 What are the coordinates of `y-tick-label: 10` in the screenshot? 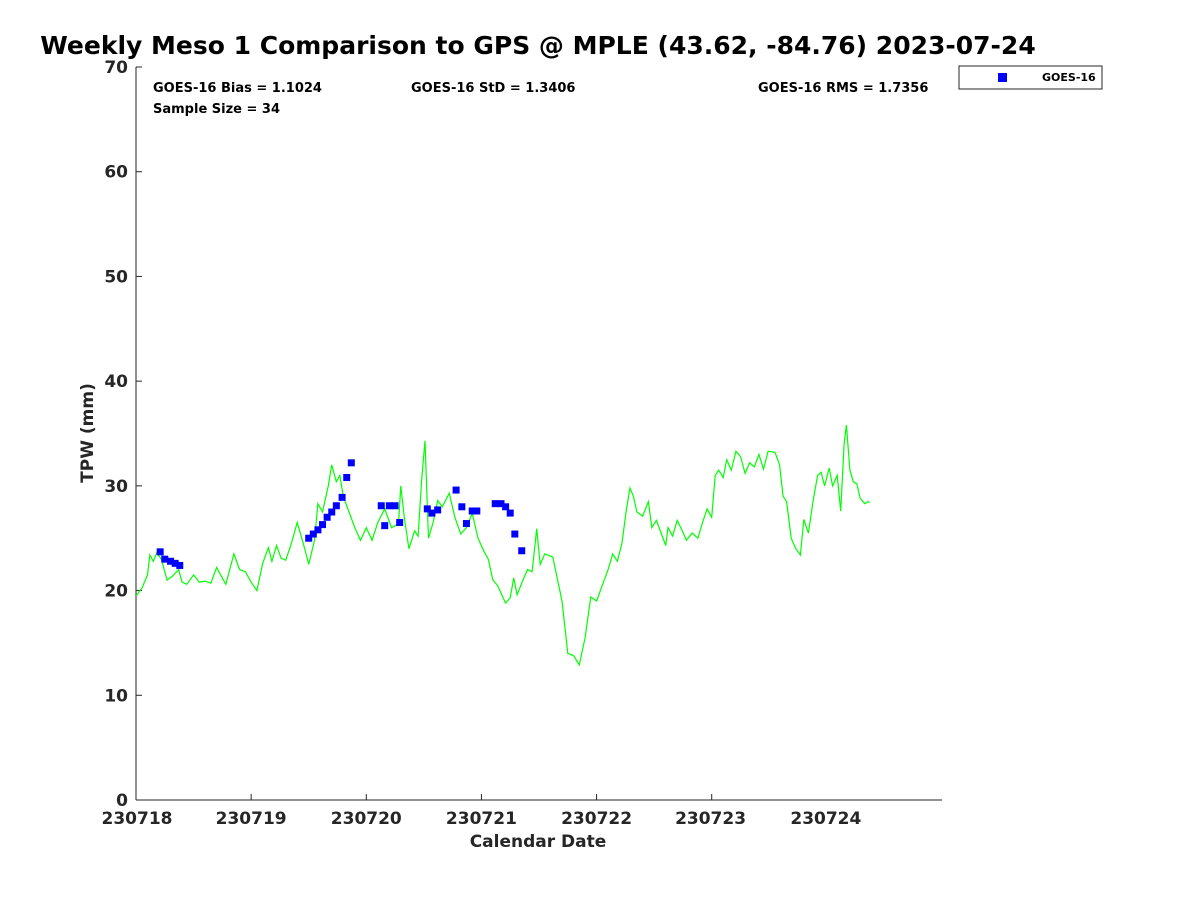 It's located at (116, 696).